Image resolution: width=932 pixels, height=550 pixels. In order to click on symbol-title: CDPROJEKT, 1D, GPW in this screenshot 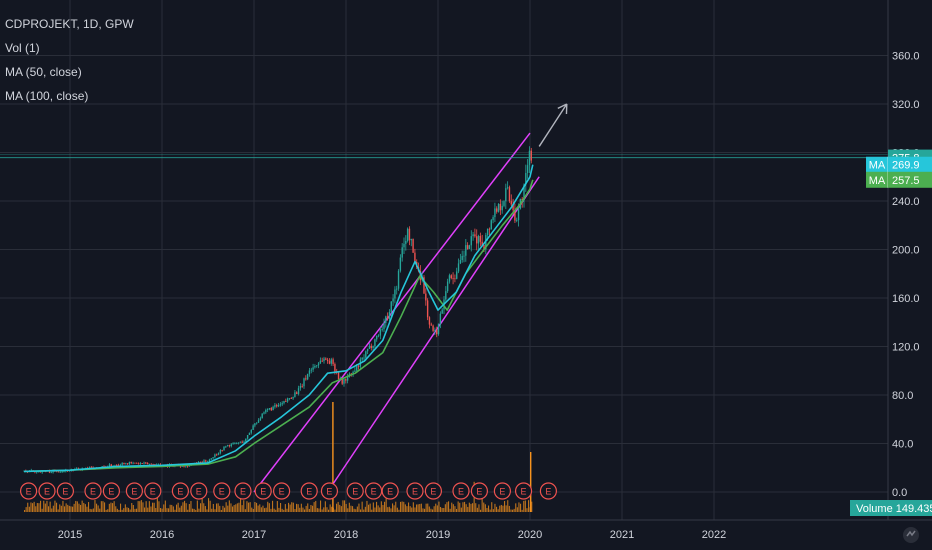, I will do `click(69, 24)`.